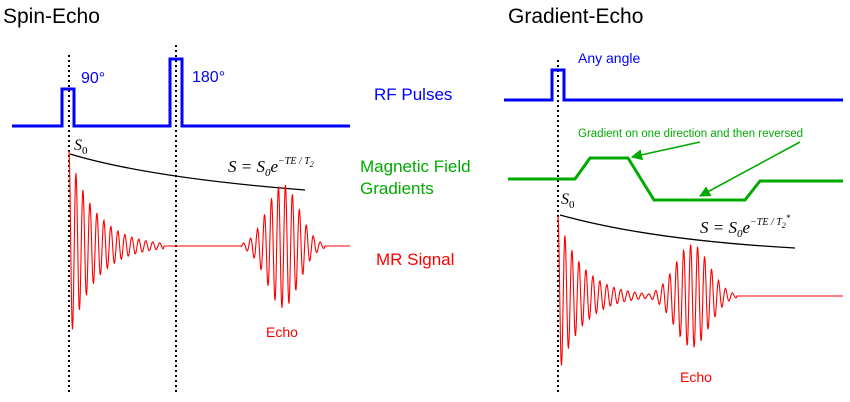 The image size is (850, 402). Describe the element at coordinates (415, 259) in the screenshot. I see `mr-signal-label: MR Signal` at that location.